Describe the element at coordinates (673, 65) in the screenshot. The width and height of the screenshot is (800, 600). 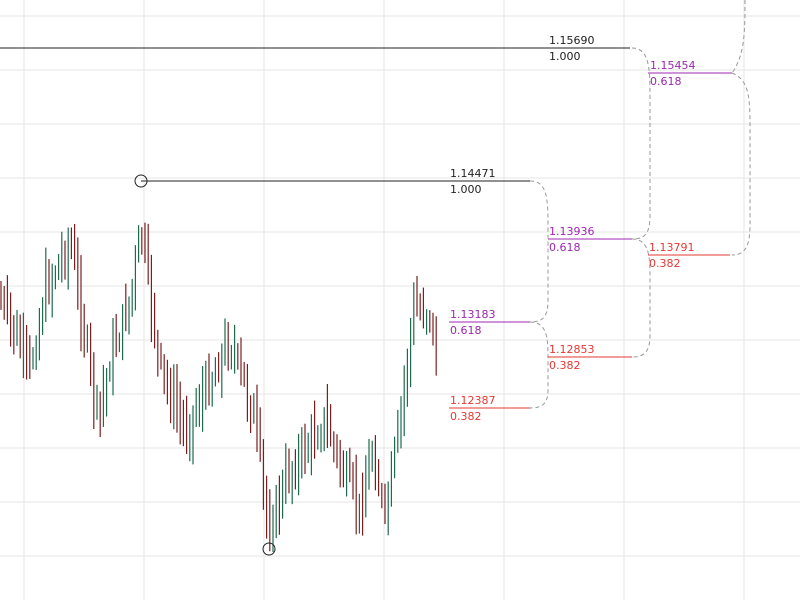
I see `level-price: 1.15454` at that location.